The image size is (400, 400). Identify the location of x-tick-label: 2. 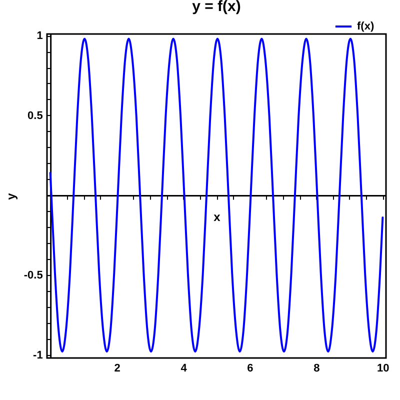
(117, 368).